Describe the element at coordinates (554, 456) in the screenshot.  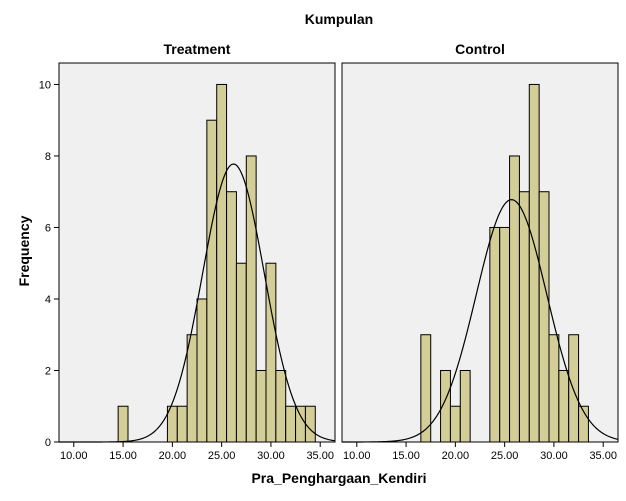
I see `x-tick-label-control: 30.00` at that location.